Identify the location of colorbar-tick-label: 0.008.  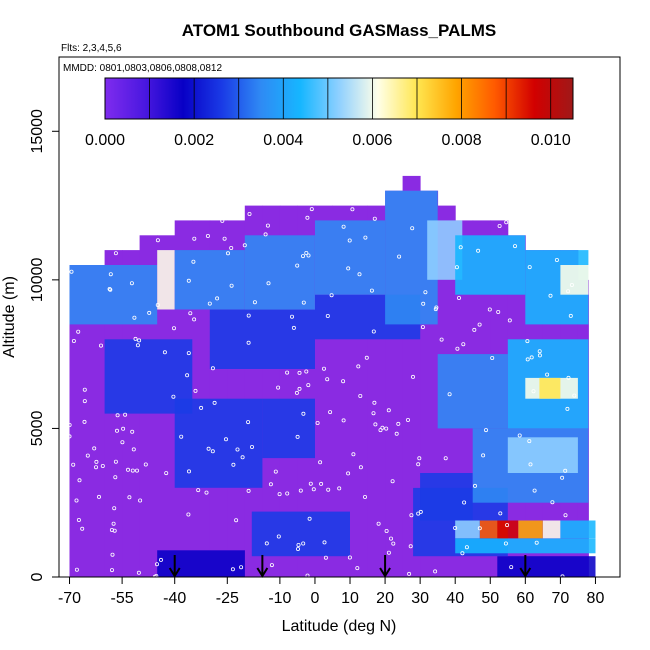
(462, 140).